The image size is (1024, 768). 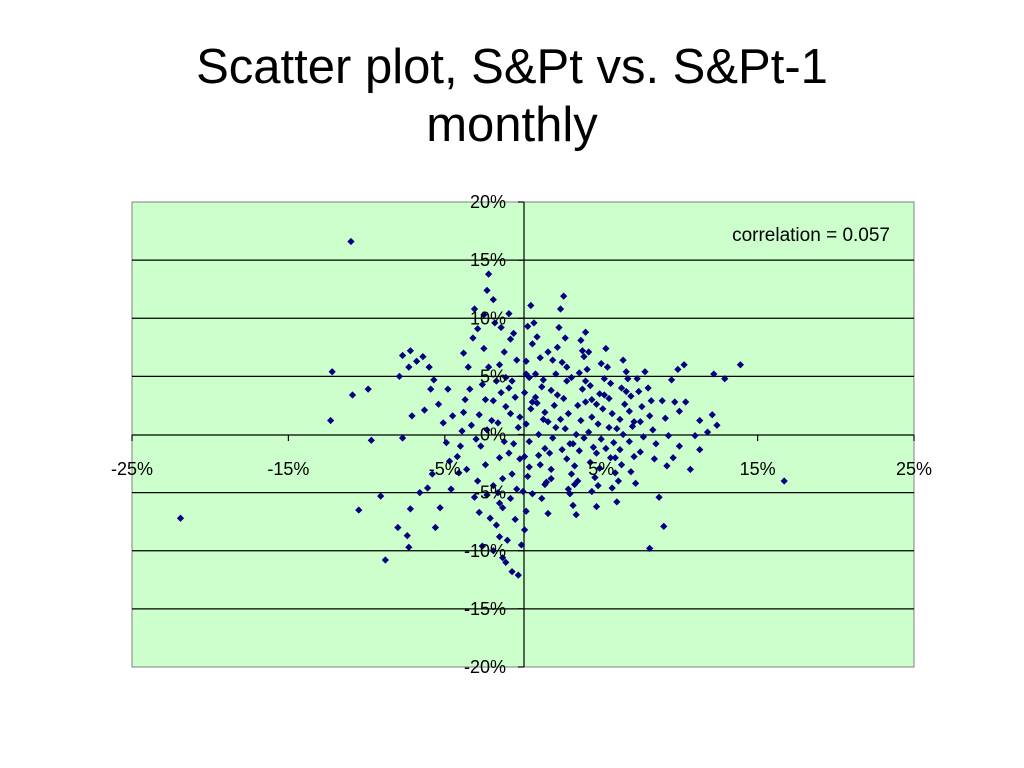 What do you see at coordinates (488, 260) in the screenshot?
I see `y-tick-label: 15%` at bounding box center [488, 260].